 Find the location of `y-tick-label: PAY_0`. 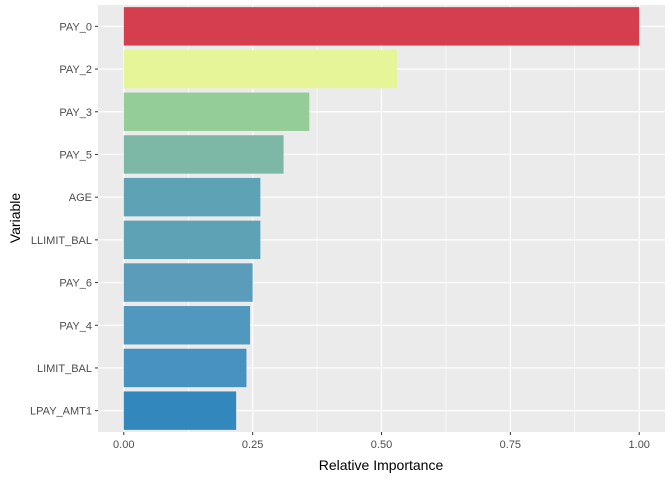

y-tick-label: PAY_0 is located at coordinates (75, 27).